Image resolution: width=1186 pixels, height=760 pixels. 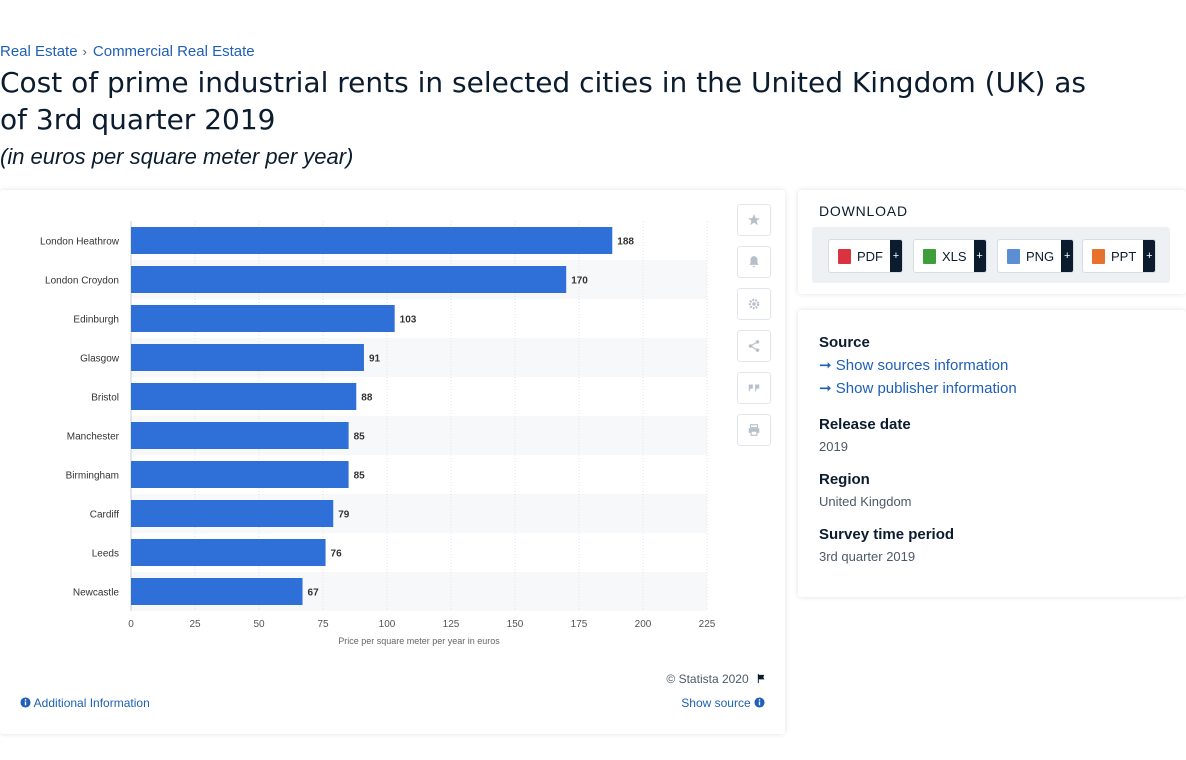 I want to click on copyright-text: © Statista 2020, so click(x=716, y=679).